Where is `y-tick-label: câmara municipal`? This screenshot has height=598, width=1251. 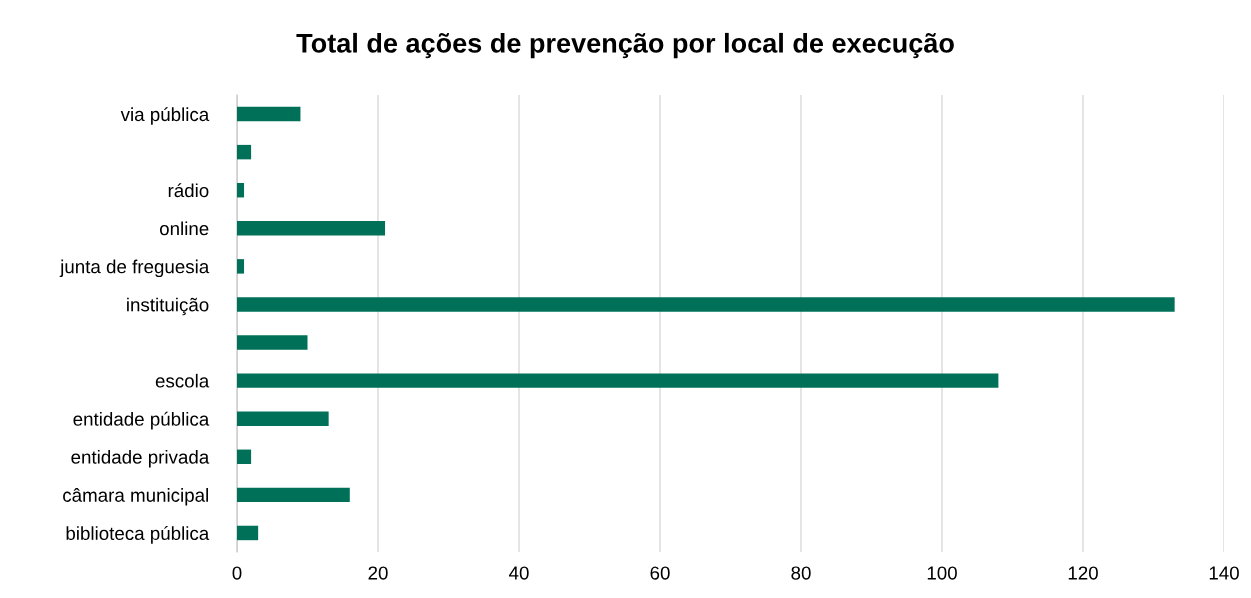 y-tick-label: câmara municipal is located at coordinates (135, 497).